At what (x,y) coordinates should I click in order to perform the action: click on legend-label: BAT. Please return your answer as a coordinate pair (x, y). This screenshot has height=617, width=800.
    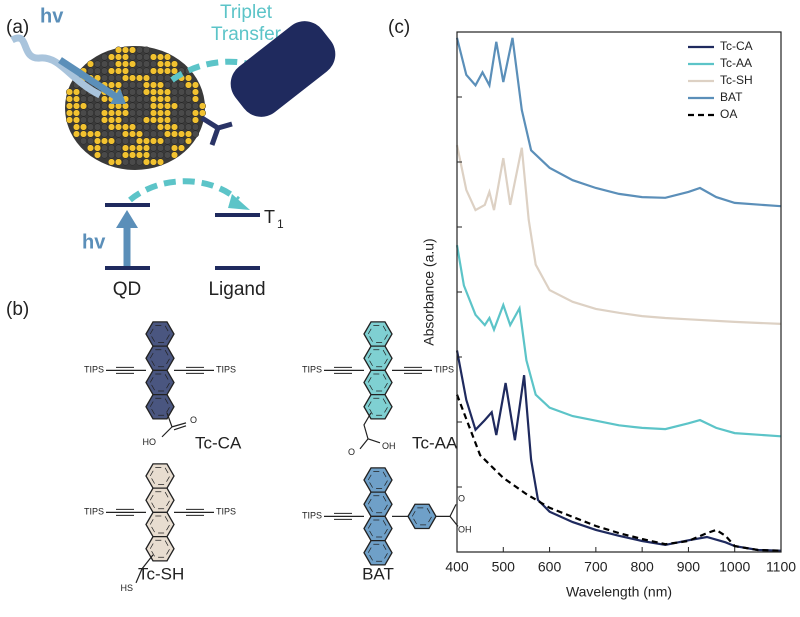
    Looking at the image, I should click on (731, 97).